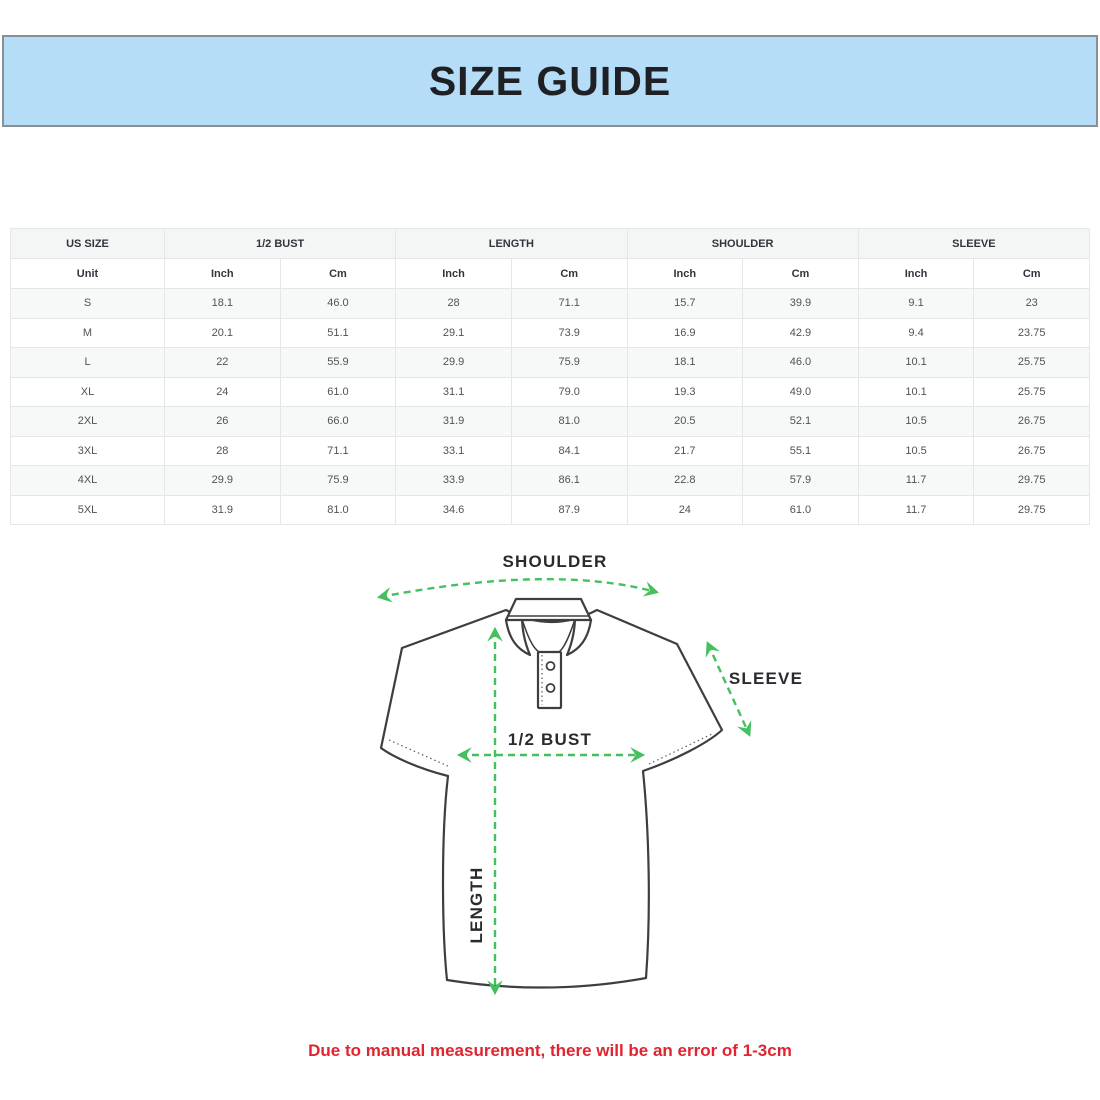 Image resolution: width=1100 pixels, height=1100 pixels. I want to click on measurement-cell: 21.7, so click(685, 450).